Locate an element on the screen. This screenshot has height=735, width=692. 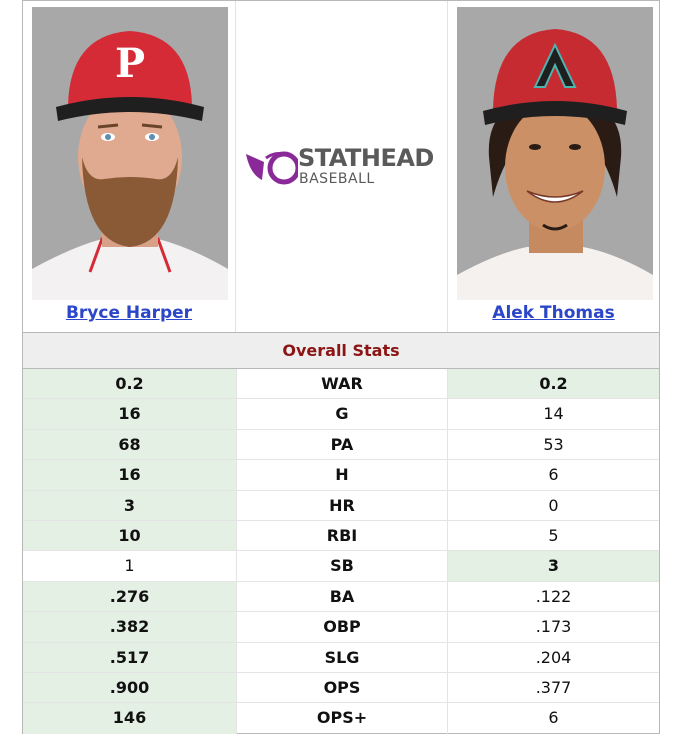
stat-label: SLG is located at coordinates (342, 657).